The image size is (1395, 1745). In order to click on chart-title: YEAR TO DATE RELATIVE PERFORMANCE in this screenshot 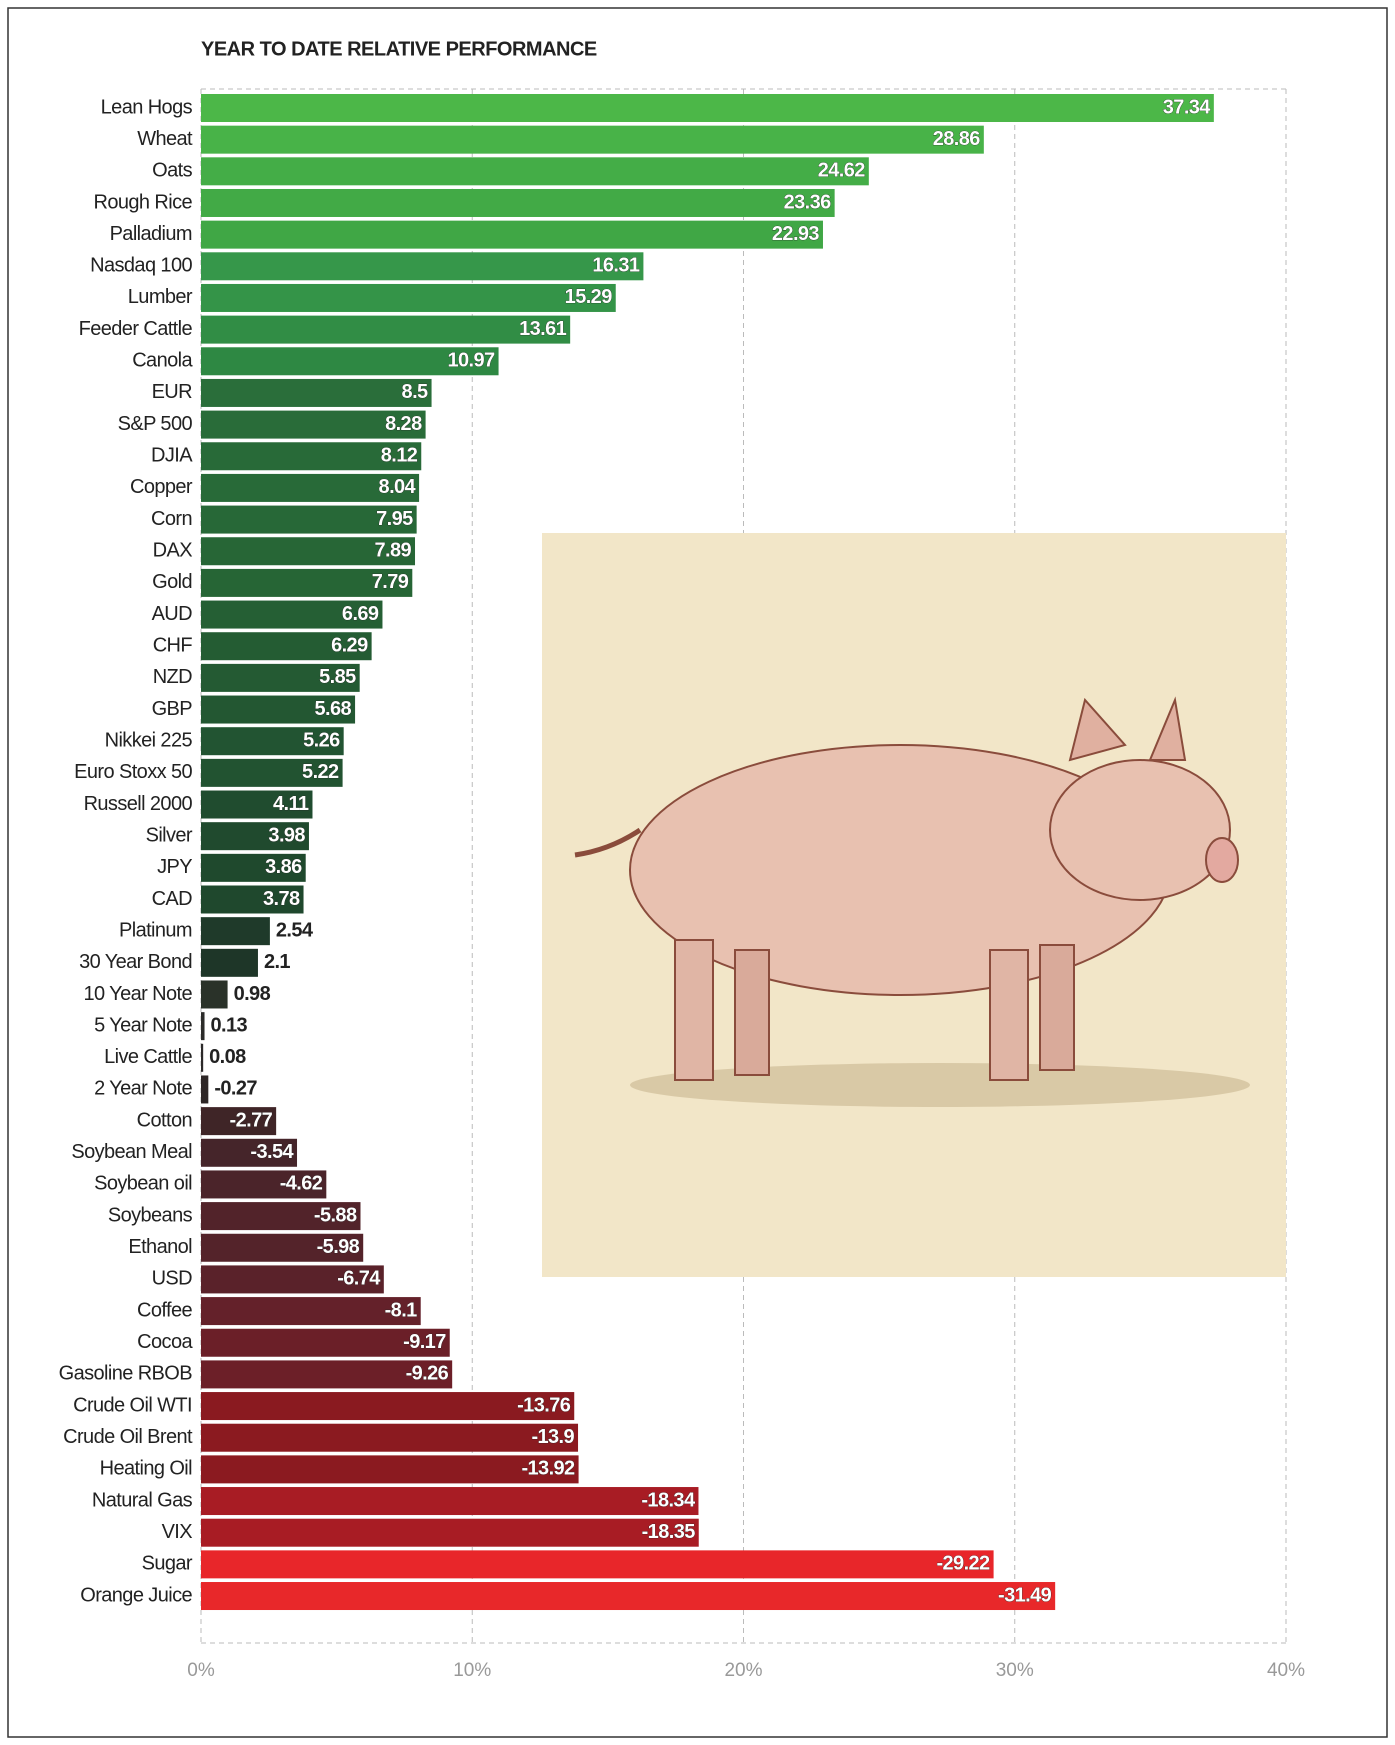, I will do `click(399, 49)`.